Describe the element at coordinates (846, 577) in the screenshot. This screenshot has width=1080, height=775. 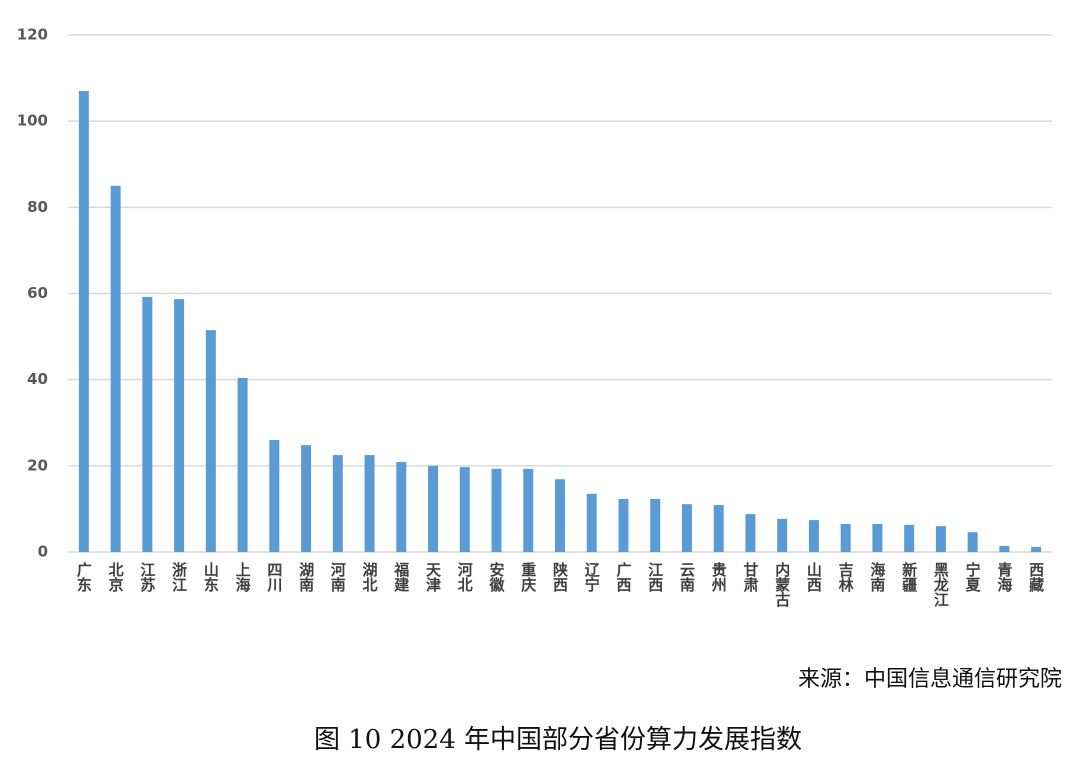
I see `x-tick-label: 吉林` at that location.